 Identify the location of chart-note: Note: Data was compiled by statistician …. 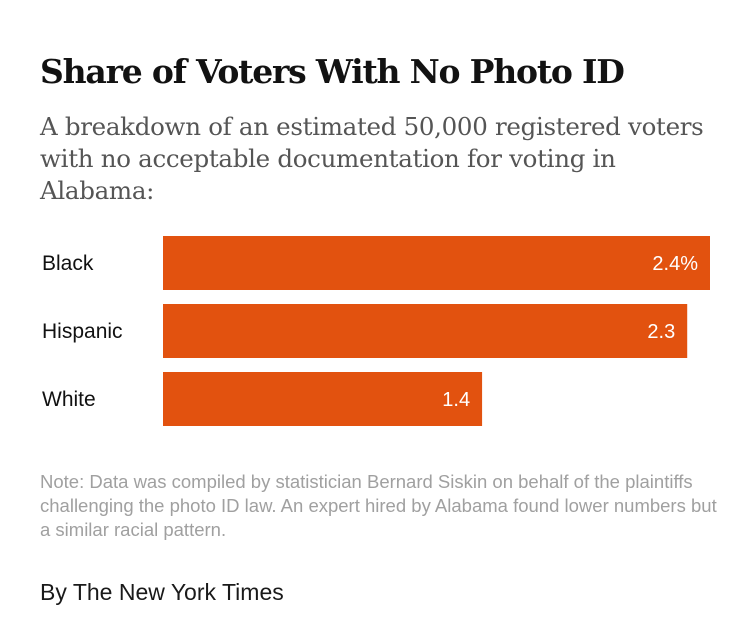
(378, 505).